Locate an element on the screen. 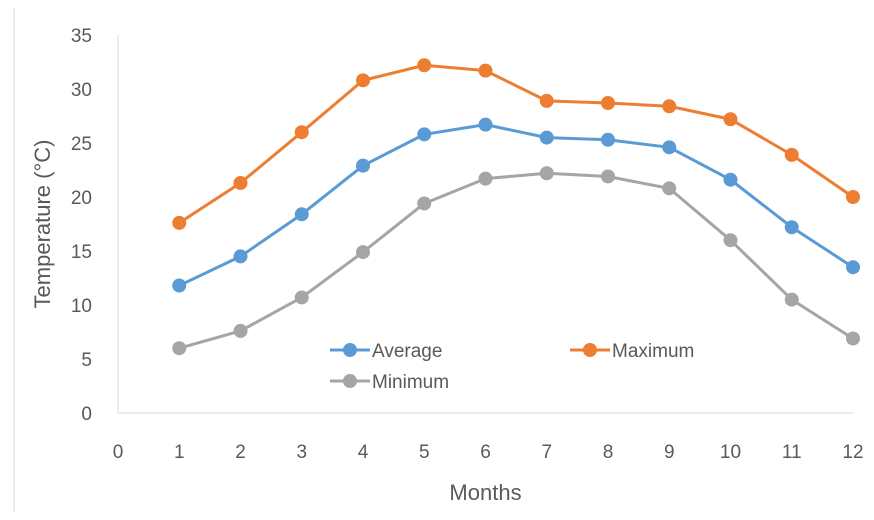 The height and width of the screenshot is (520, 874). x-axis-title: Months is located at coordinates (485, 492).